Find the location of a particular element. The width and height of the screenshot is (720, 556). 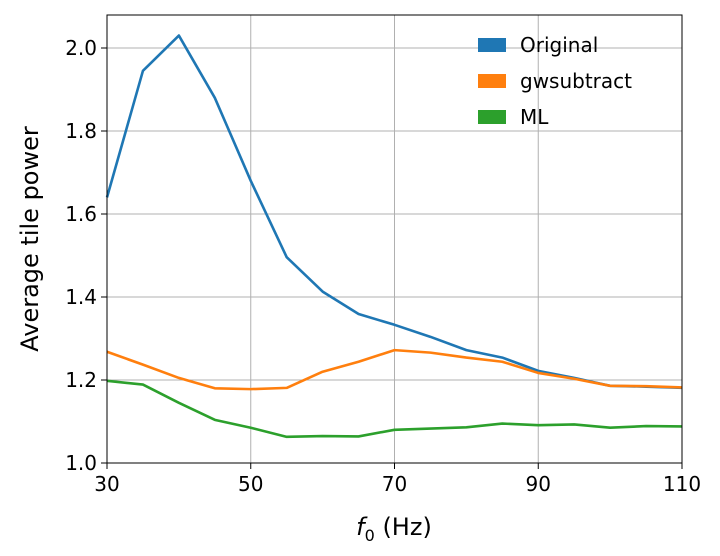

x-axis-label-sub: 0 is located at coordinates (370, 535).